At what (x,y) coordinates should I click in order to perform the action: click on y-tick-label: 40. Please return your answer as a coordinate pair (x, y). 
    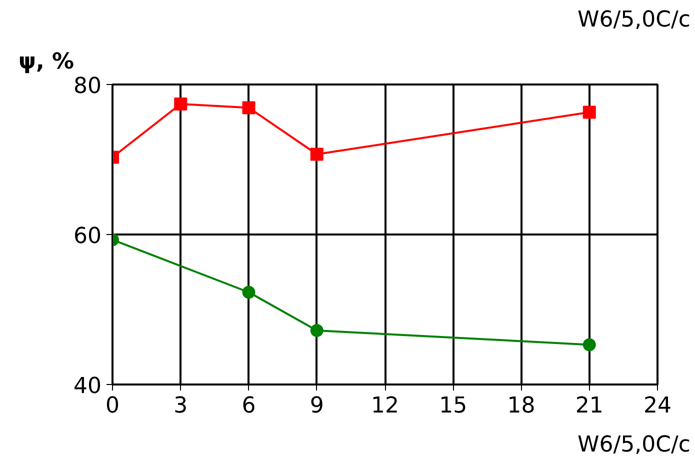
    Looking at the image, I should click on (88, 386).